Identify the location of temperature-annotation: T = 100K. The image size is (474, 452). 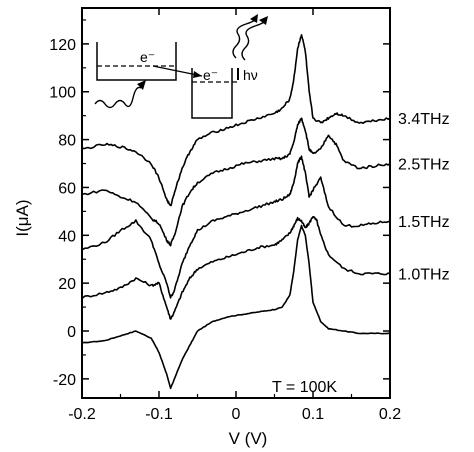
(304, 387).